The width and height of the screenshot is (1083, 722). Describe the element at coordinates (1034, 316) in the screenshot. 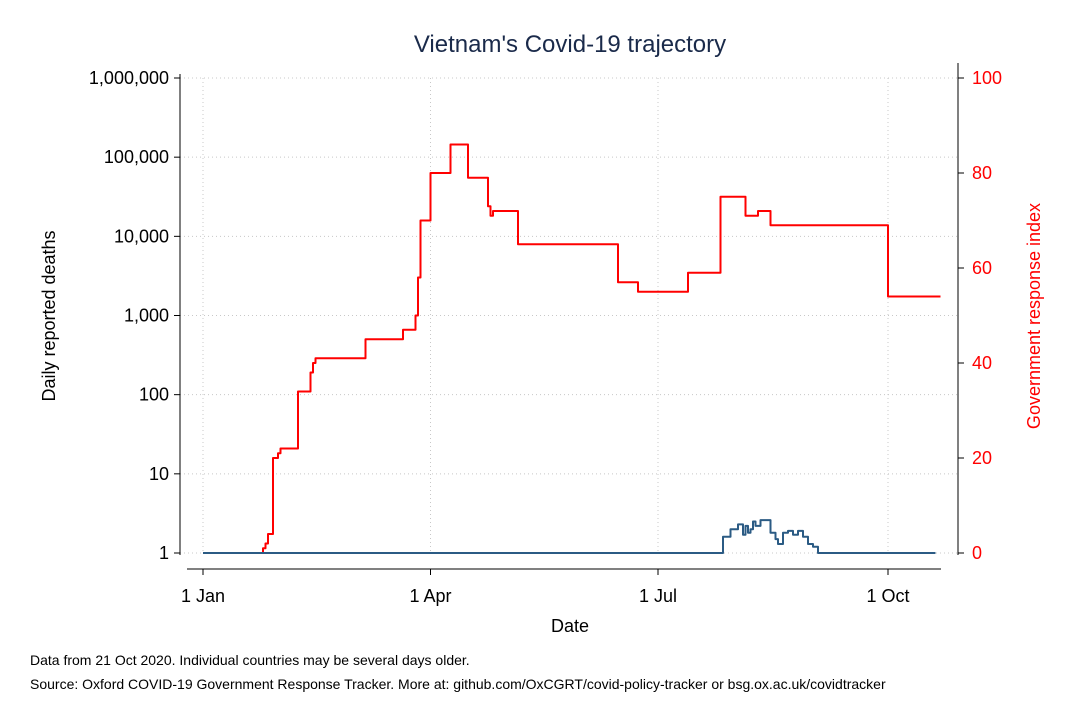

I see `y-axis-right-label: Government response index` at that location.